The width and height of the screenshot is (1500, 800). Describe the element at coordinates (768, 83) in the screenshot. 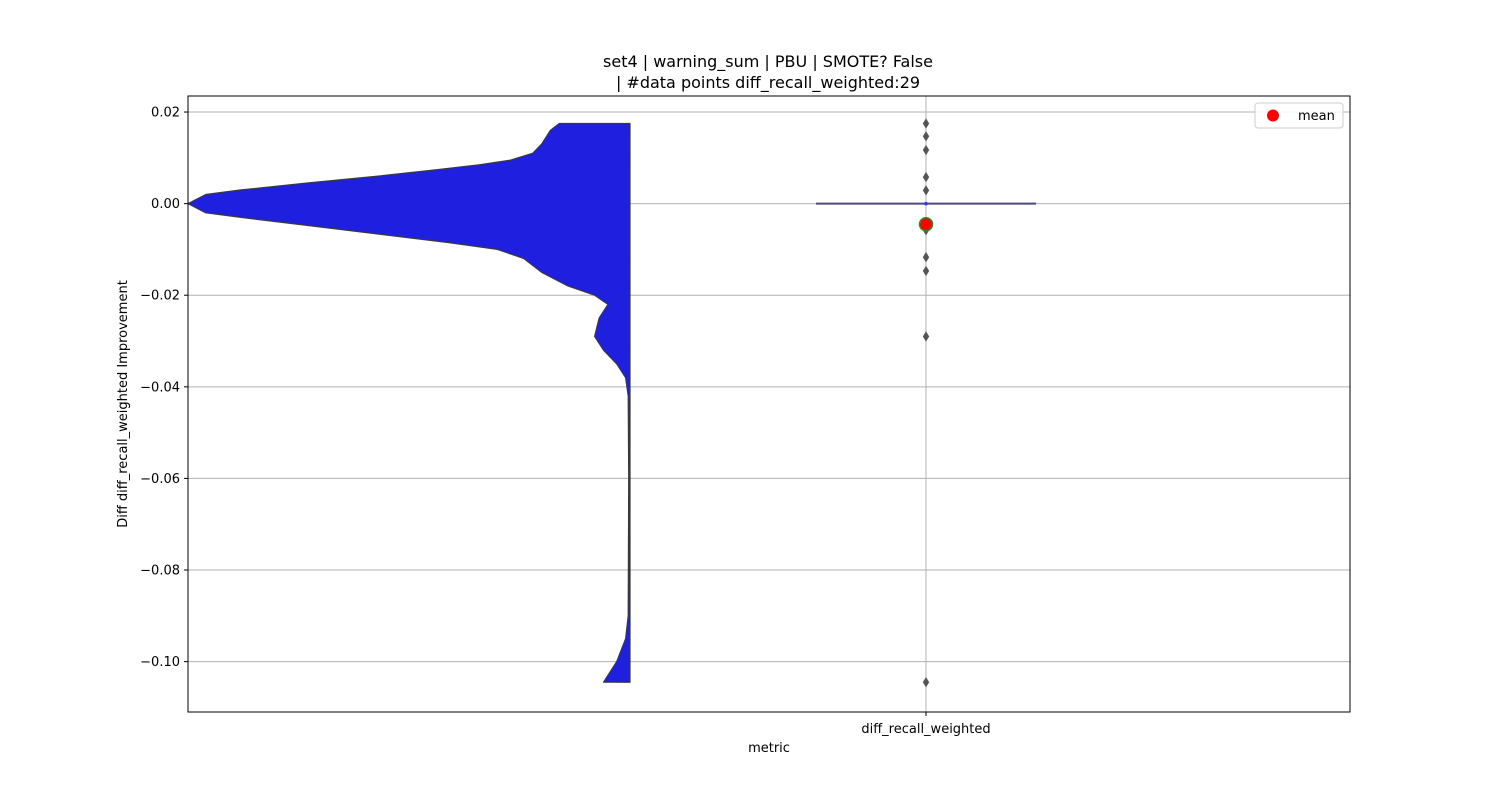

I see `chart-title-line2: | #data points diff_recall_weighted:29` at that location.